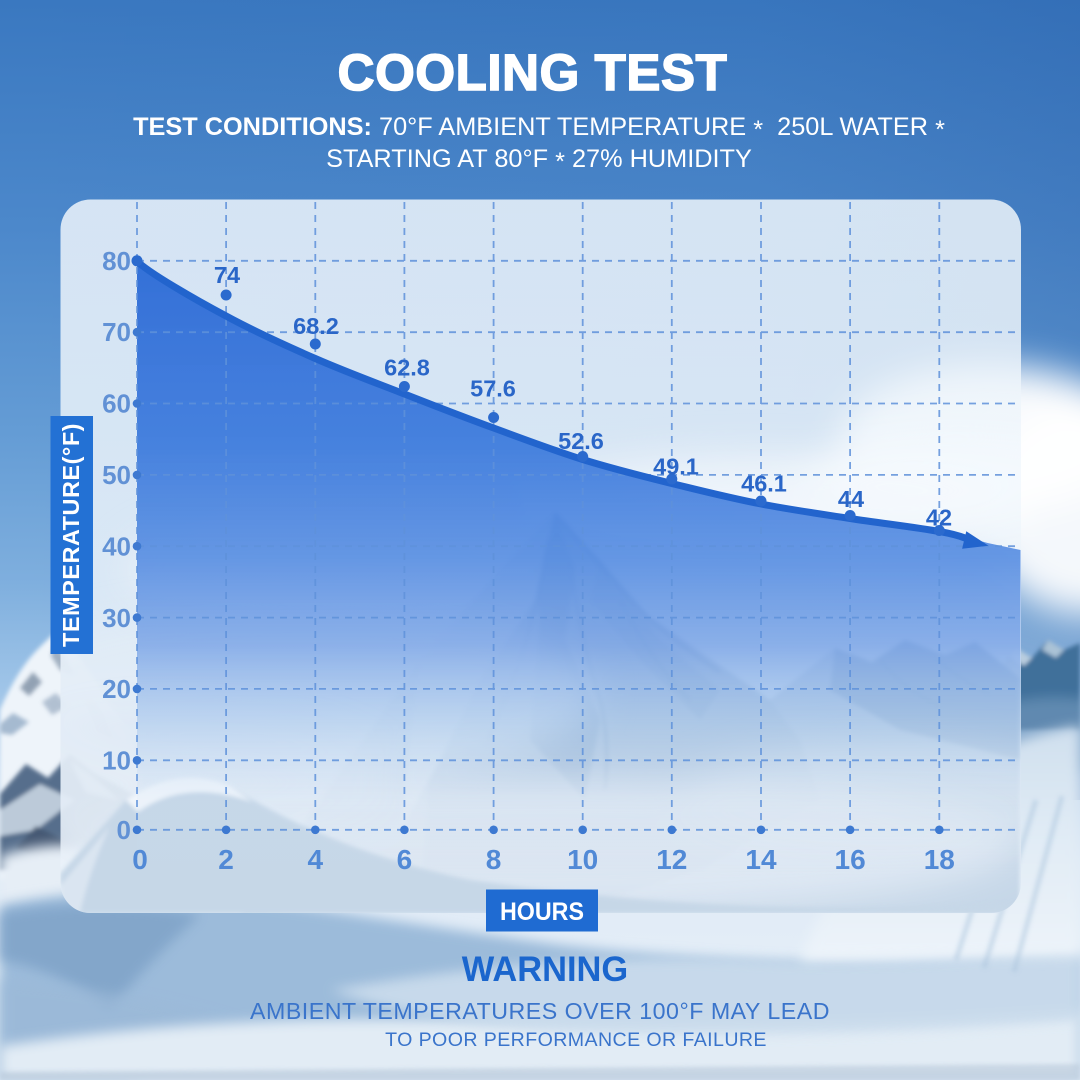 Image resolution: width=1080 pixels, height=1080 pixels. What do you see at coordinates (116, 332) in the screenshot?
I see `svg-text: 70` at bounding box center [116, 332].